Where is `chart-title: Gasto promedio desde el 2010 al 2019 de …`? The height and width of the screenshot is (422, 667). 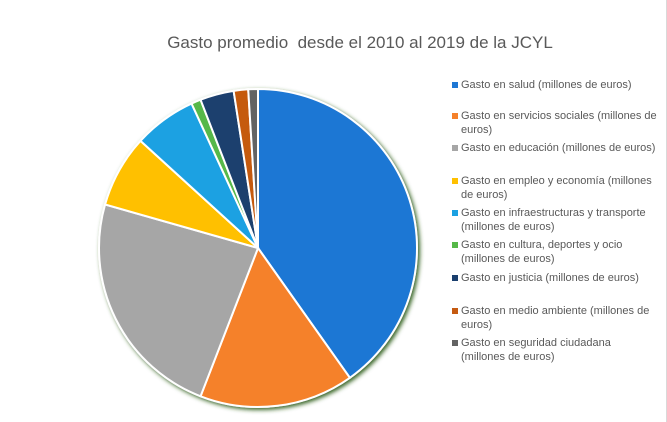 chart-title: Gasto promedio desde el 2010 al 2019 de … is located at coordinates (360, 42).